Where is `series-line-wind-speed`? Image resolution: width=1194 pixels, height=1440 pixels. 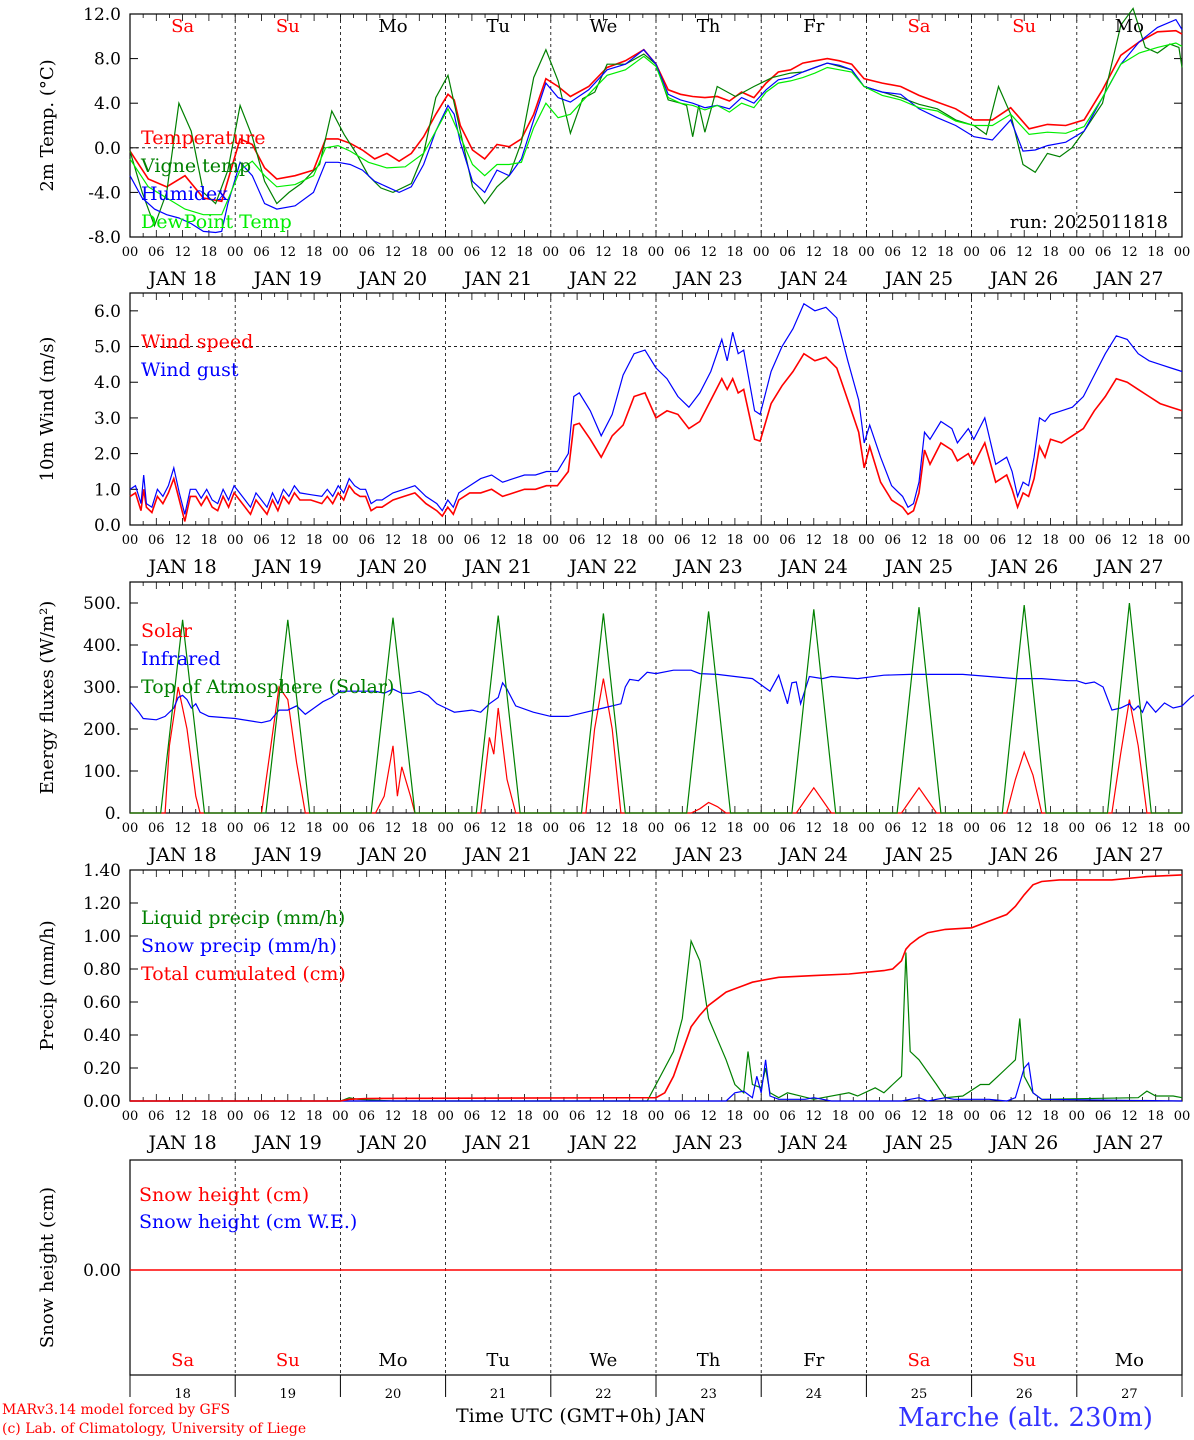 series-line-wind-speed is located at coordinates (656, 437).